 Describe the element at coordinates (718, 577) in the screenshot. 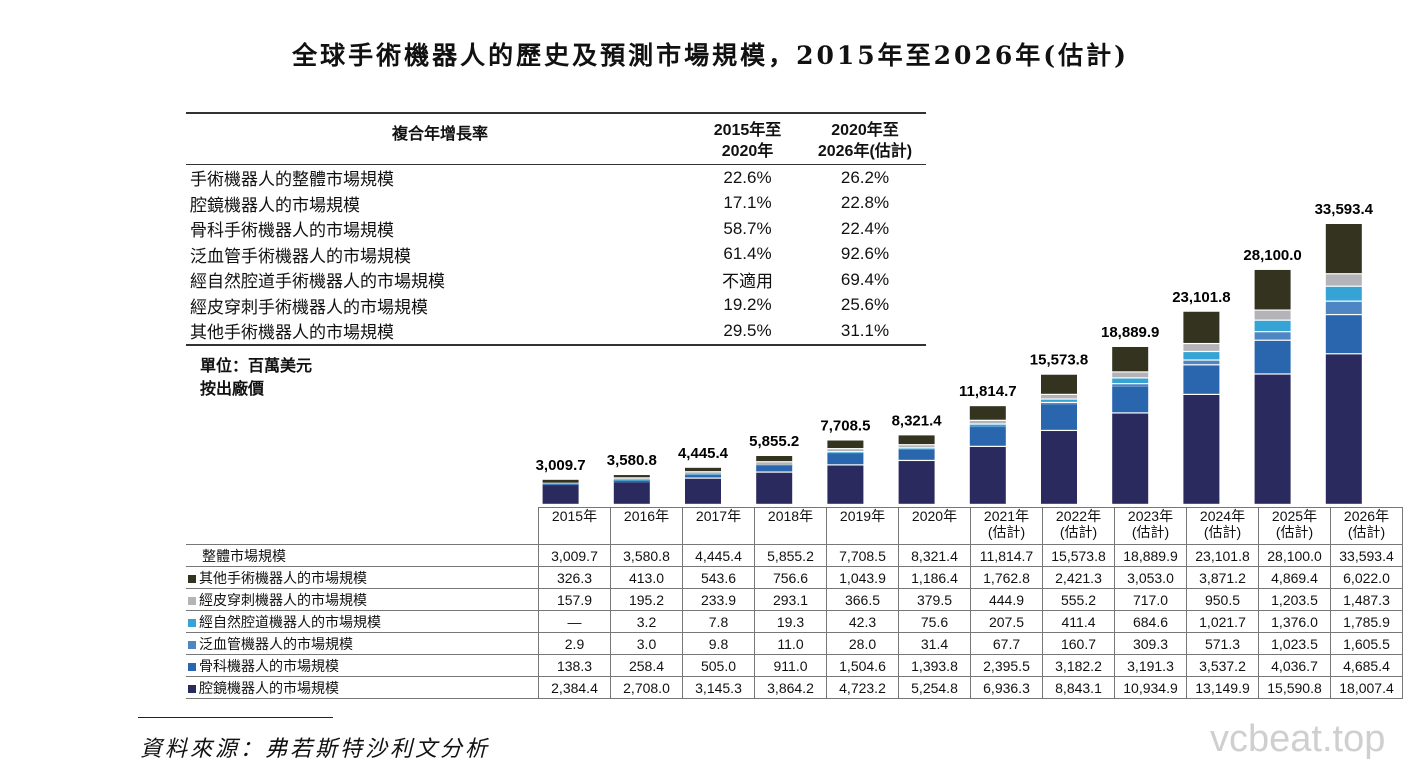

I see `value-cell: 543.6` at that location.